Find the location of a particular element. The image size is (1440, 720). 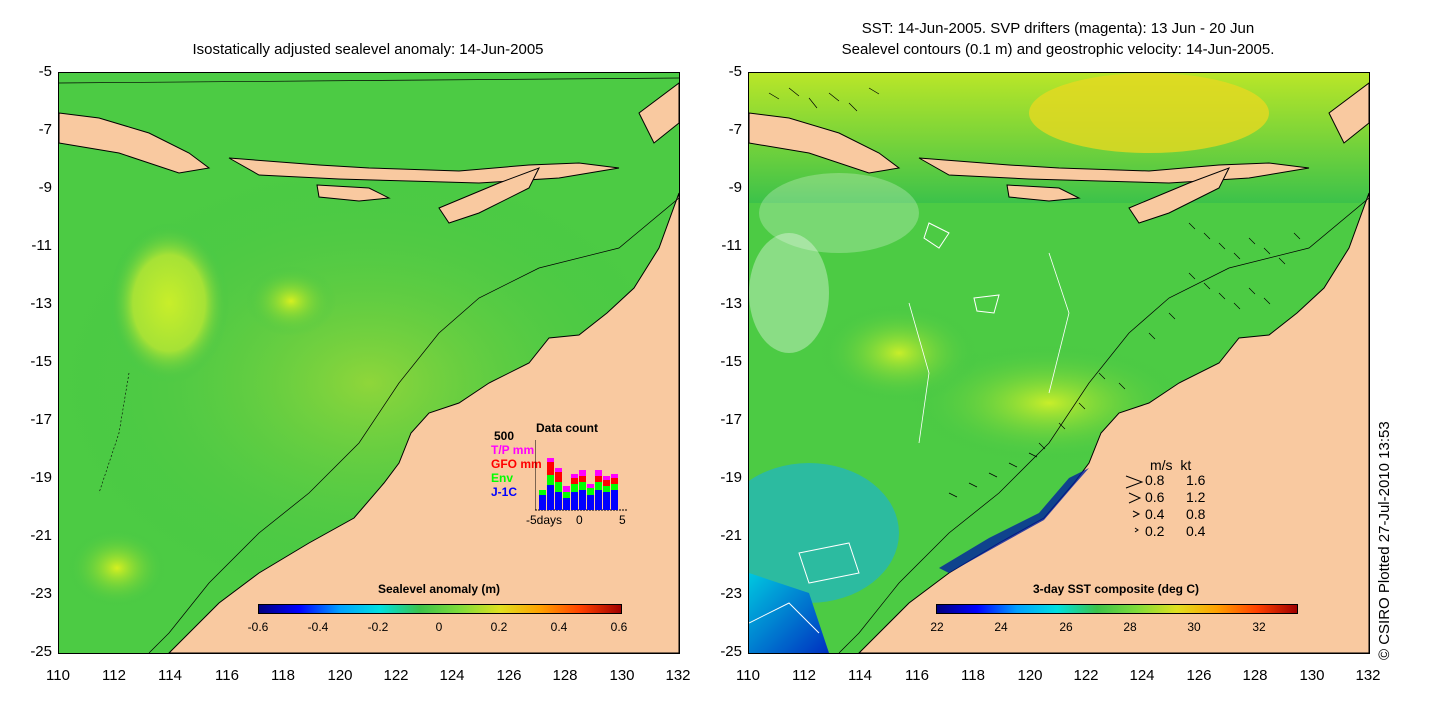

cb-tick: 0.2 is located at coordinates (499, 627).